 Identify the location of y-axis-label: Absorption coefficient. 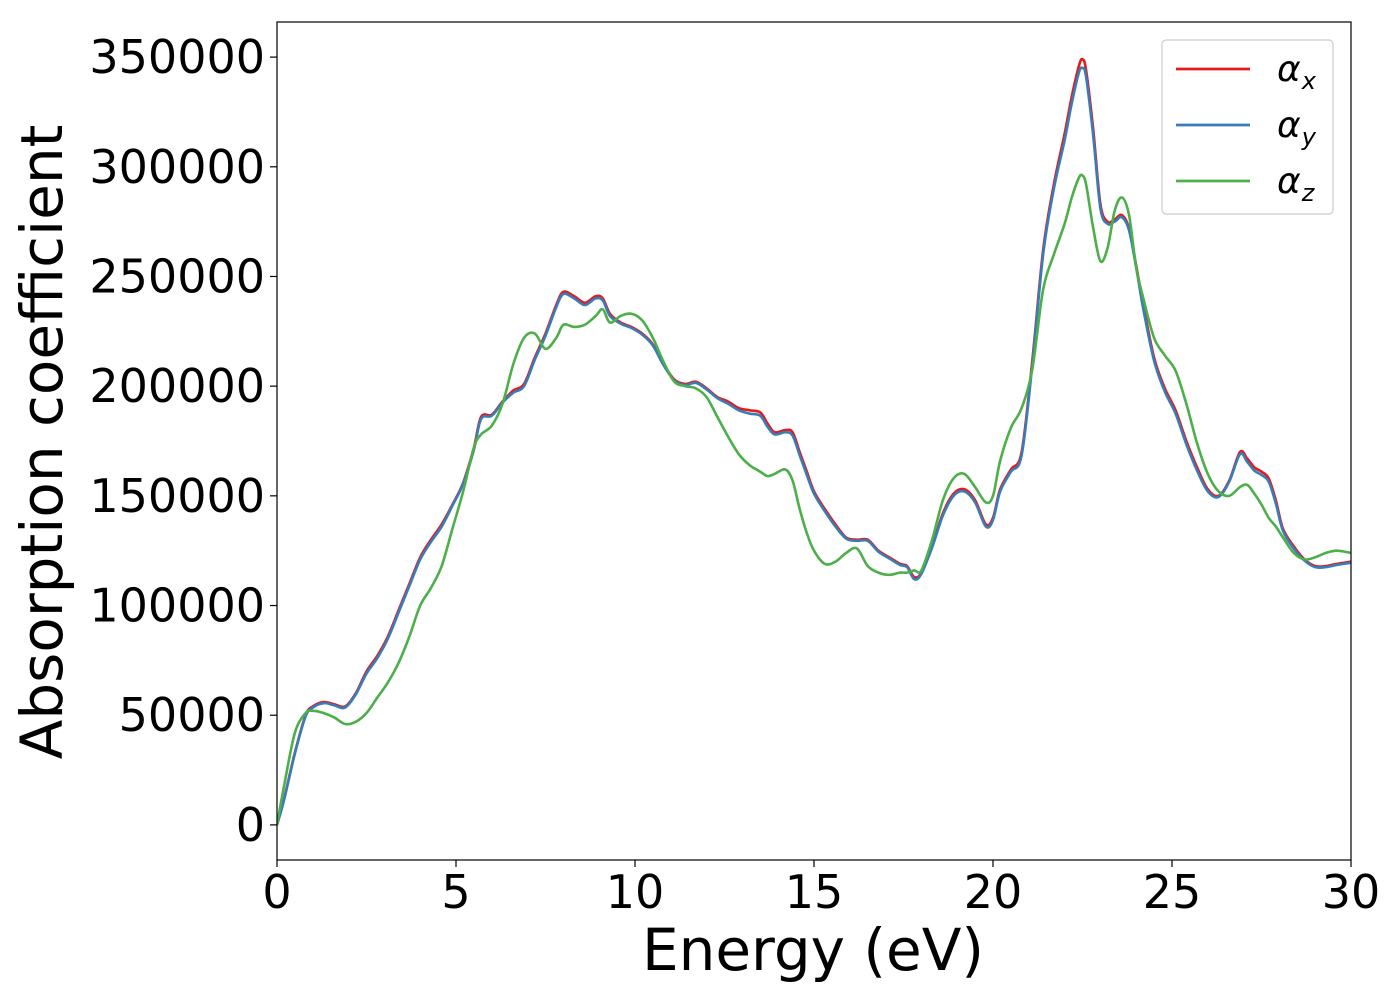
(42, 442).